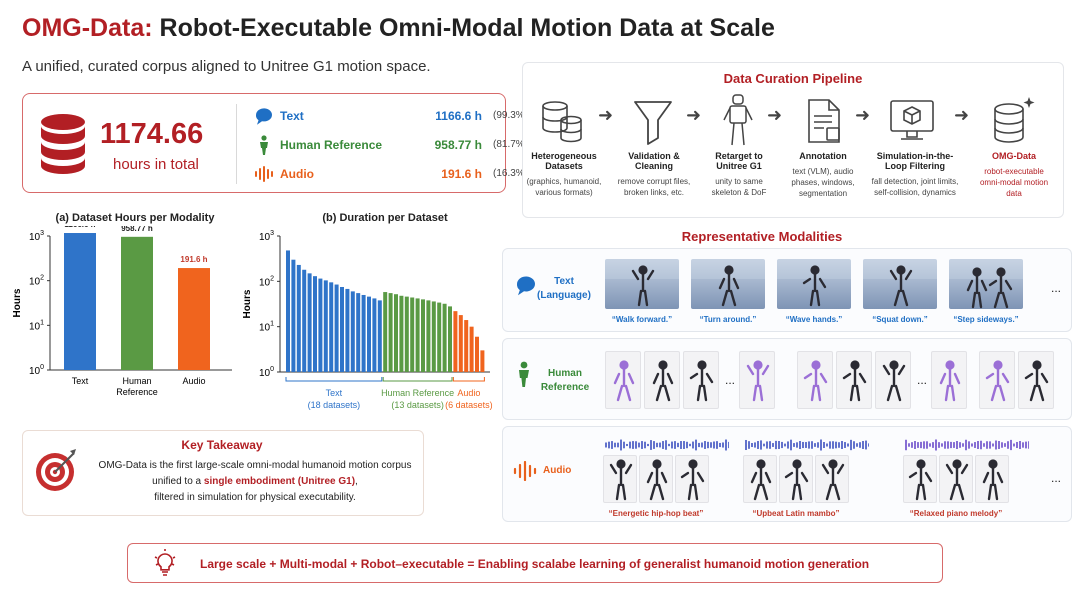 The width and height of the screenshot is (1080, 608). I want to click on human-reference-frame, so click(997, 380).